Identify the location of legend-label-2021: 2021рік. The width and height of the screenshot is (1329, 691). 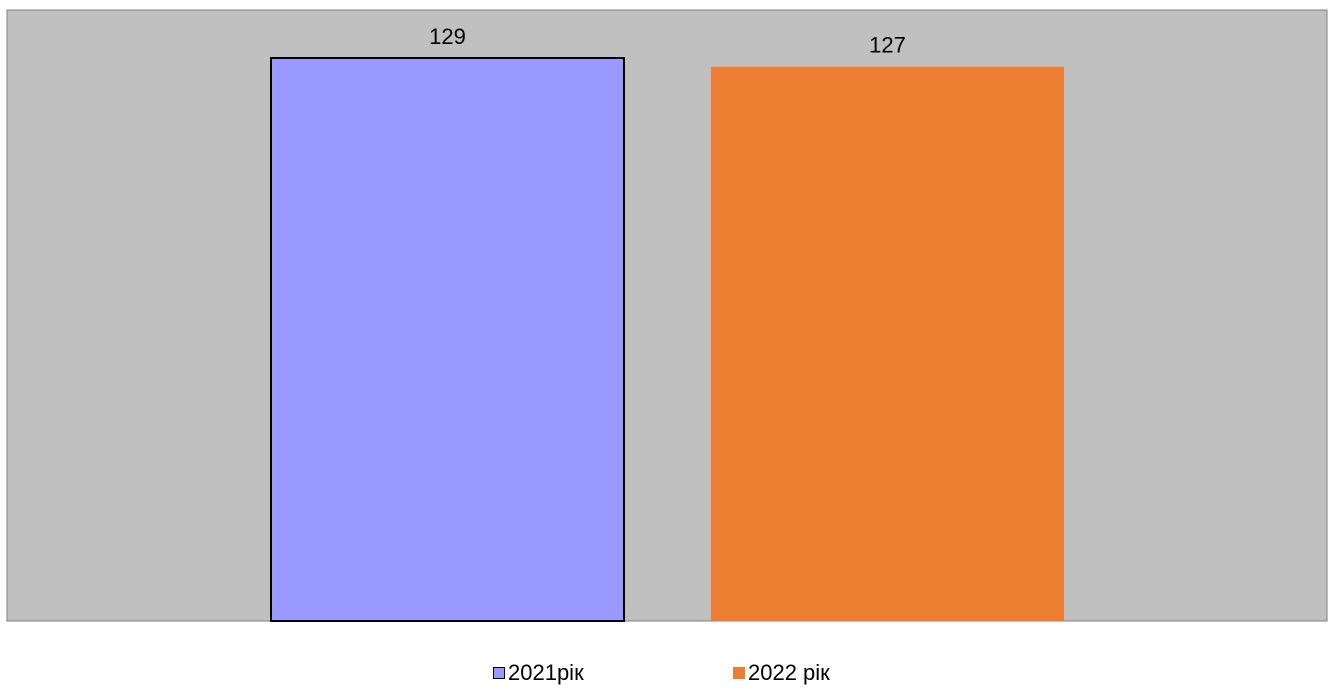
(546, 672).